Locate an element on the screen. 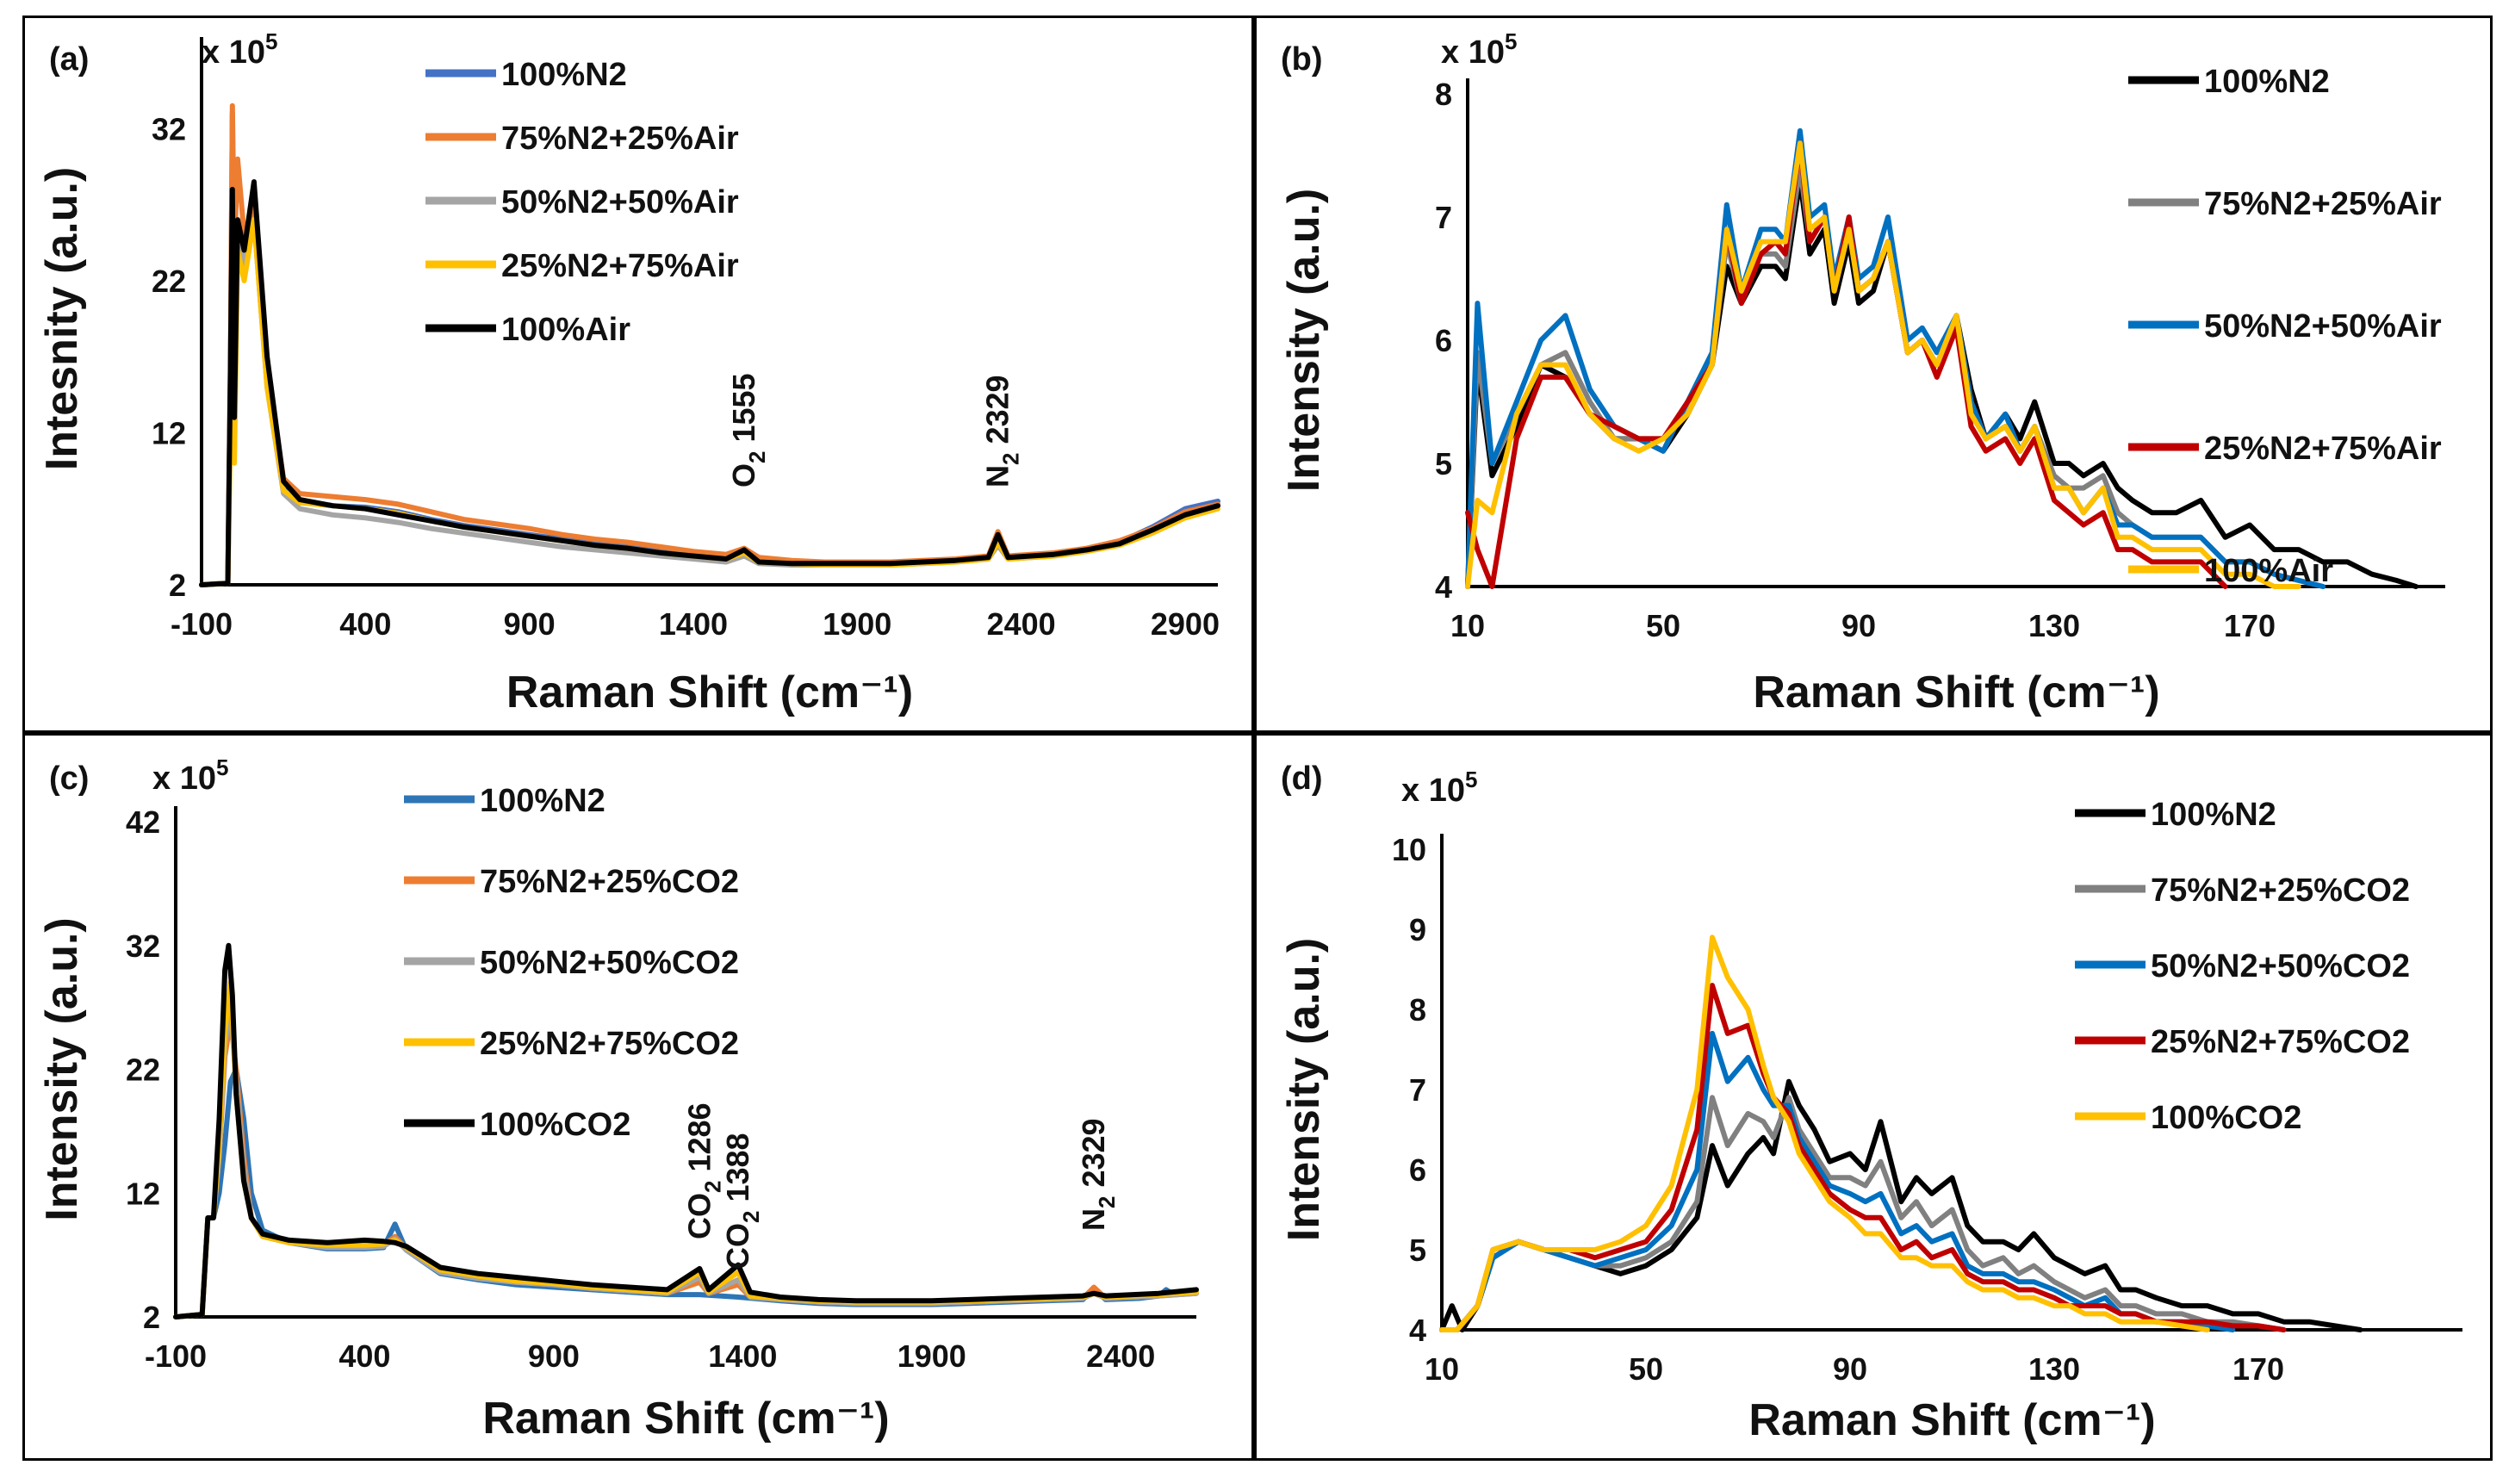 This screenshot has width=2515, height=1484. panel-label: (c) is located at coordinates (69, 779).